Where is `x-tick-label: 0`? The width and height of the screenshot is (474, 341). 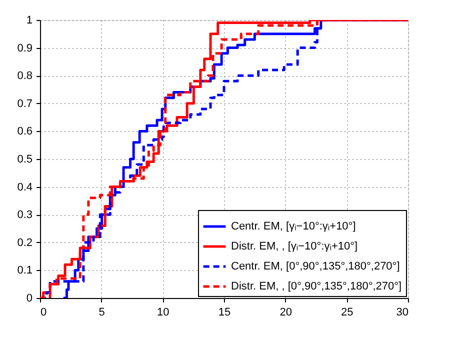 x-tick-label: 0 is located at coordinates (43, 312).